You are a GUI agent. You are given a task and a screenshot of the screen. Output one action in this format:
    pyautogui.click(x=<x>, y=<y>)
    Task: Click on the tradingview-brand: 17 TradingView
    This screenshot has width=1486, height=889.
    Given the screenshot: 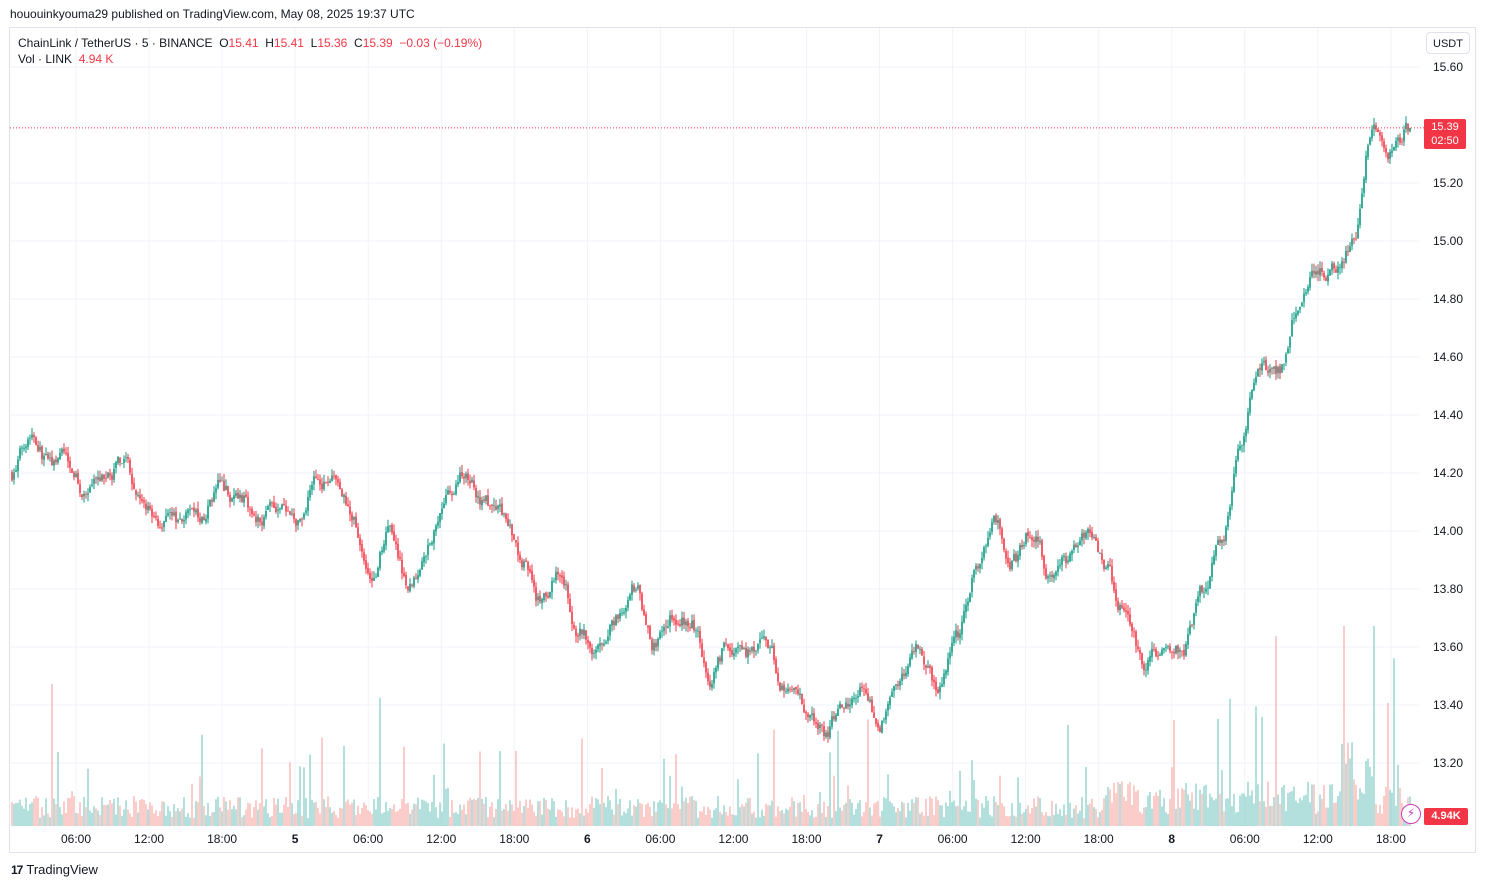 What is the action you would take?
    pyautogui.click(x=54, y=869)
    